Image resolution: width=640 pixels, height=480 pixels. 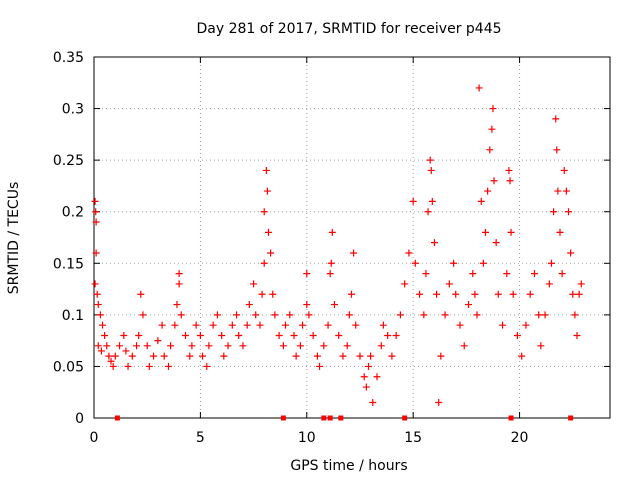 What do you see at coordinates (68, 58) in the screenshot?
I see `y-tick-label: 0.35` at bounding box center [68, 58].